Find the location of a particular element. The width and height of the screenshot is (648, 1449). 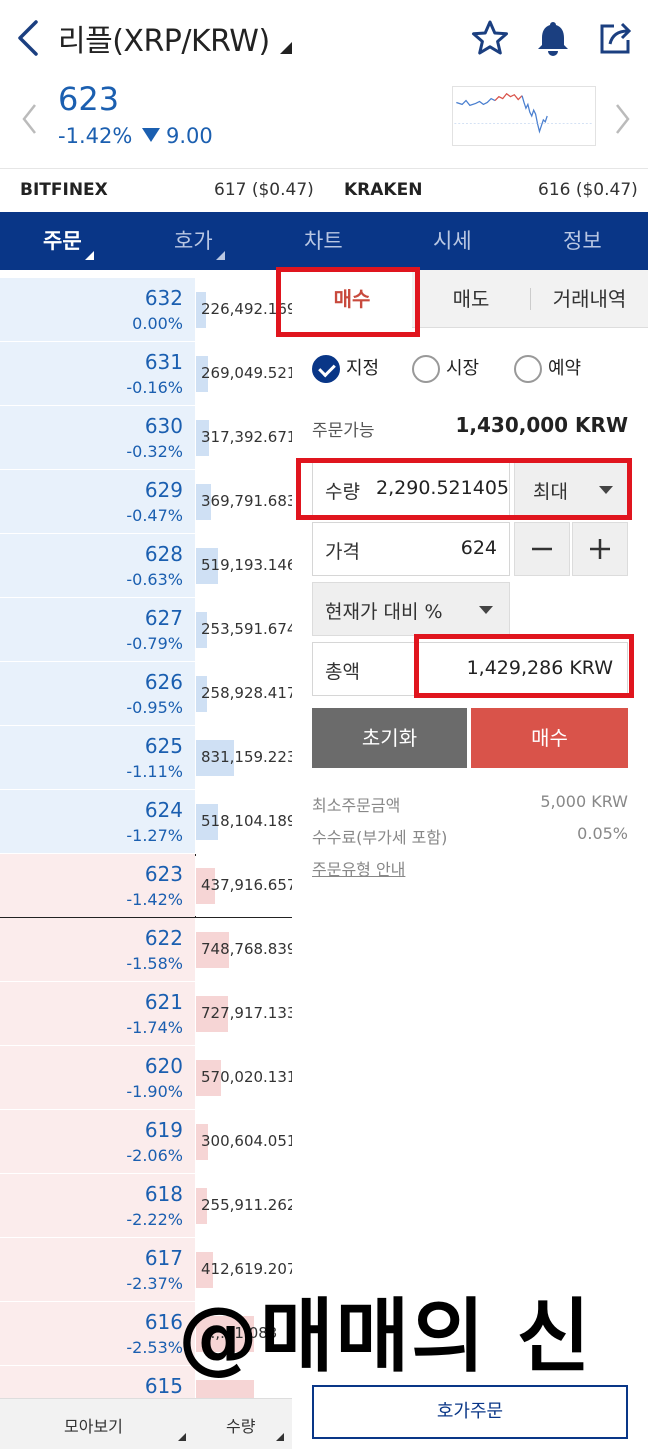

total-field: 총액 1,429,286 KRW is located at coordinates (470, 669).